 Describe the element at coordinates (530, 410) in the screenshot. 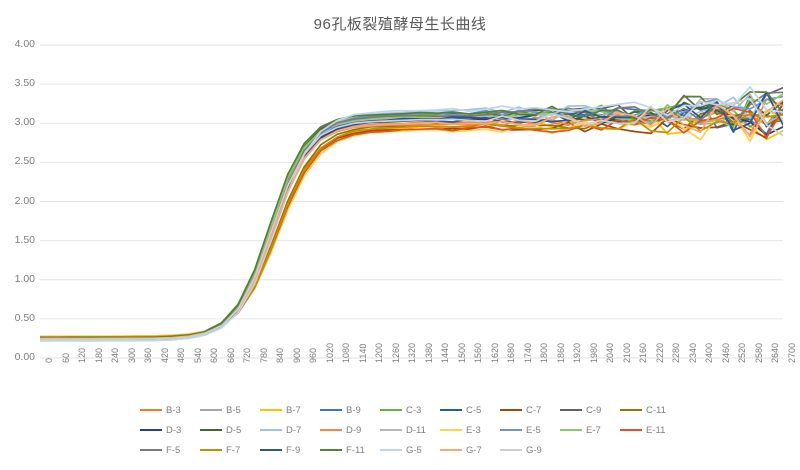

I see `legend-item-c-7: C-7` at that location.